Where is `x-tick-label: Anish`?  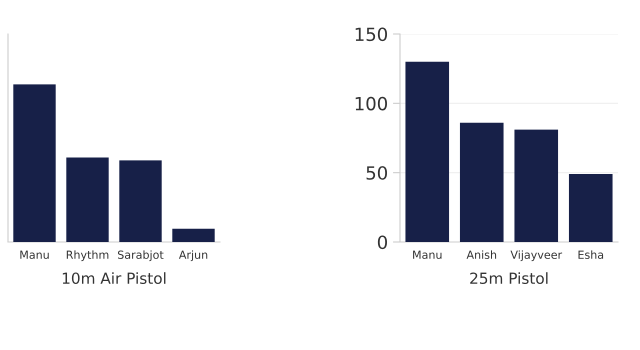 x-tick-label: Anish is located at coordinates (481, 254).